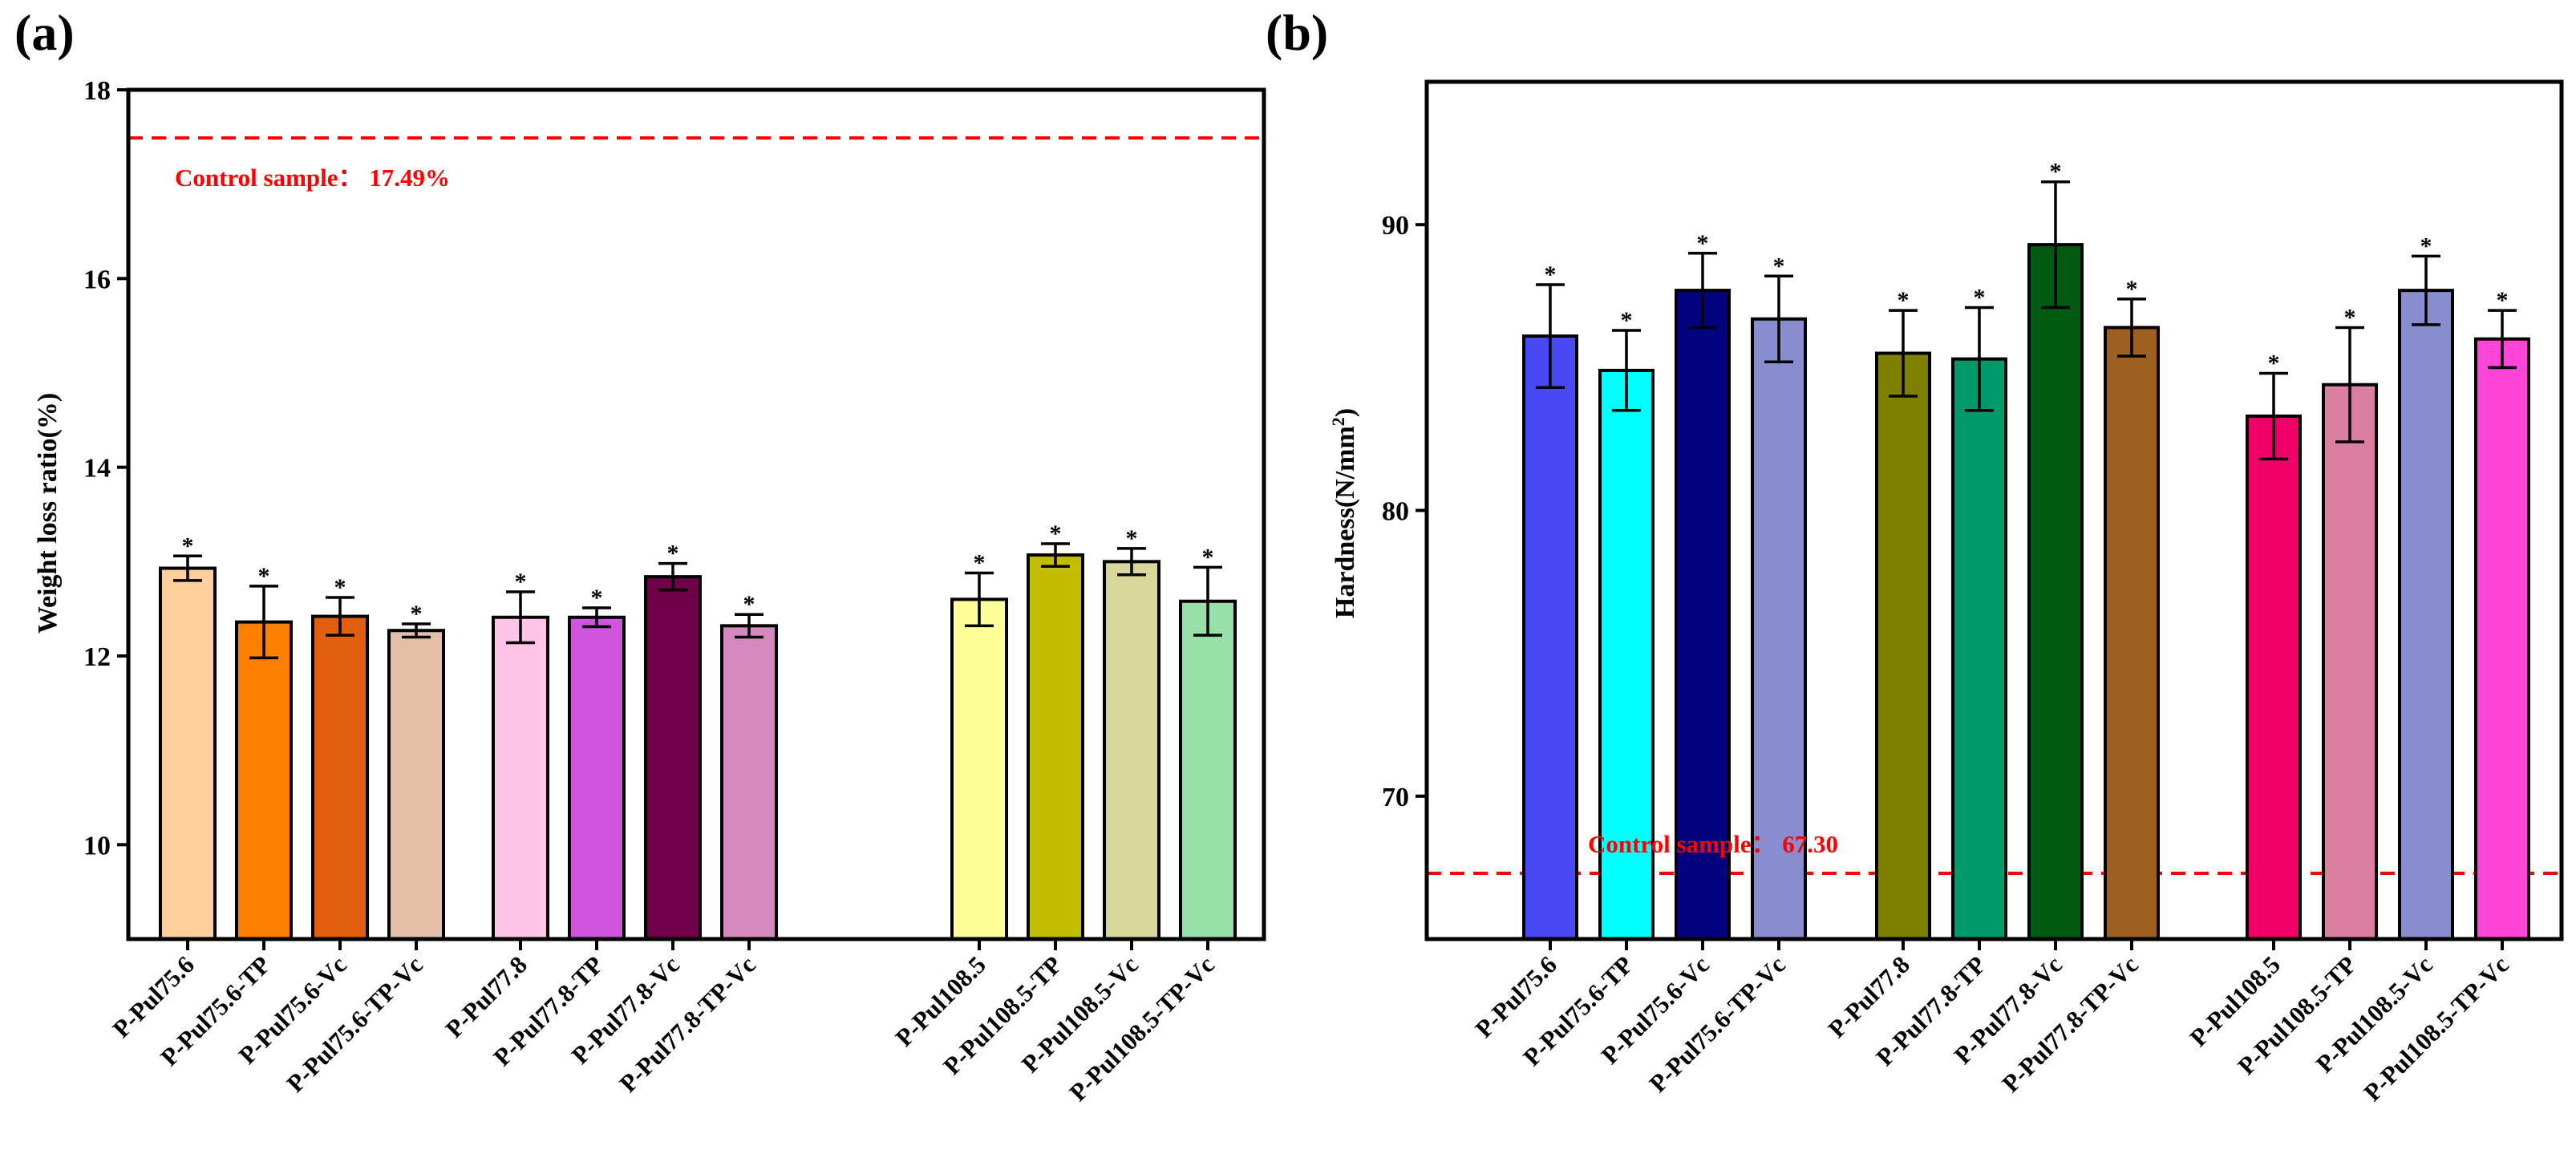 This screenshot has width=2576, height=1170. Describe the element at coordinates (1132, 538) in the screenshot. I see `significance-mark-a-2-2: *` at that location.